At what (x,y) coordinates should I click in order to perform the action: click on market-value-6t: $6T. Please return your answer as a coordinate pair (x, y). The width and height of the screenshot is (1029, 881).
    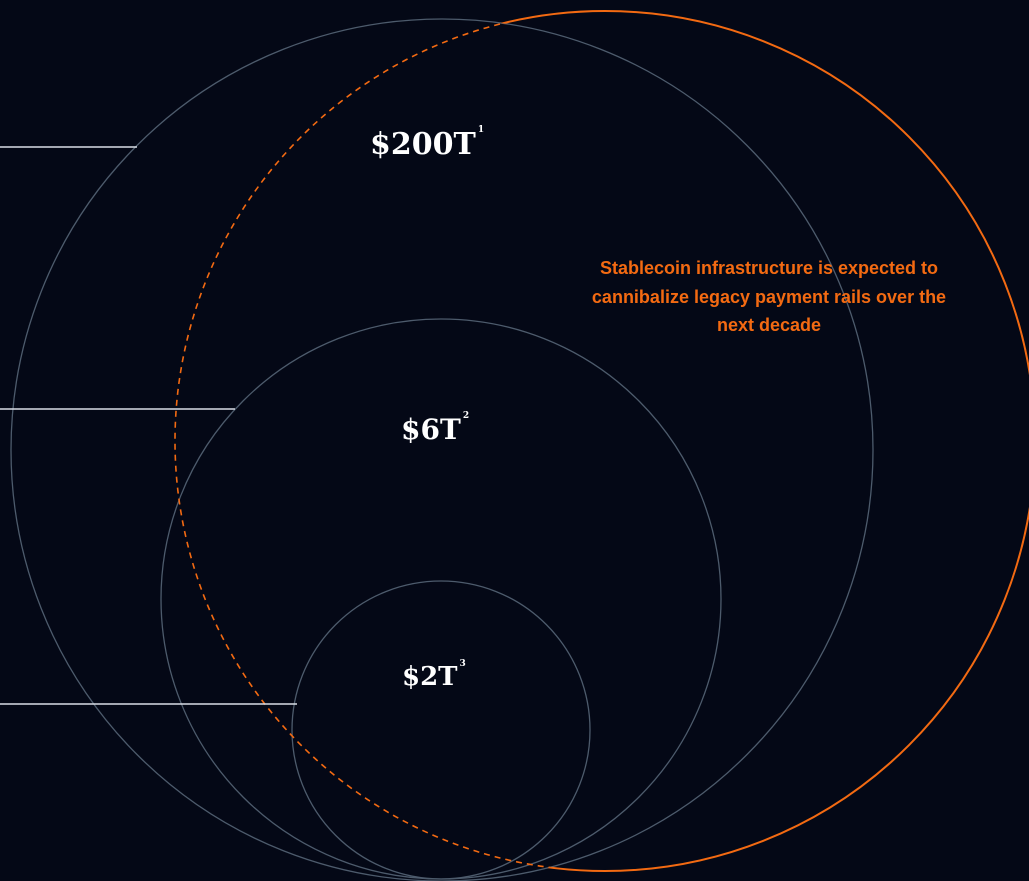
    Looking at the image, I should click on (431, 429).